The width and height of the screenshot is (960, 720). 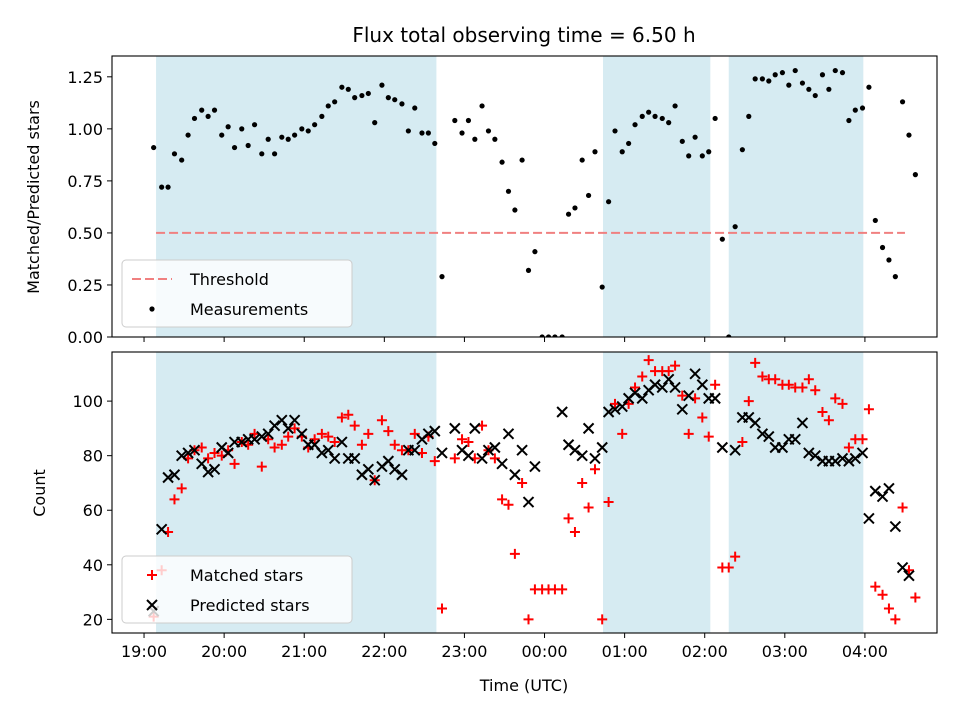 I want to click on x-tick-label: 22:00, so click(x=384, y=651).